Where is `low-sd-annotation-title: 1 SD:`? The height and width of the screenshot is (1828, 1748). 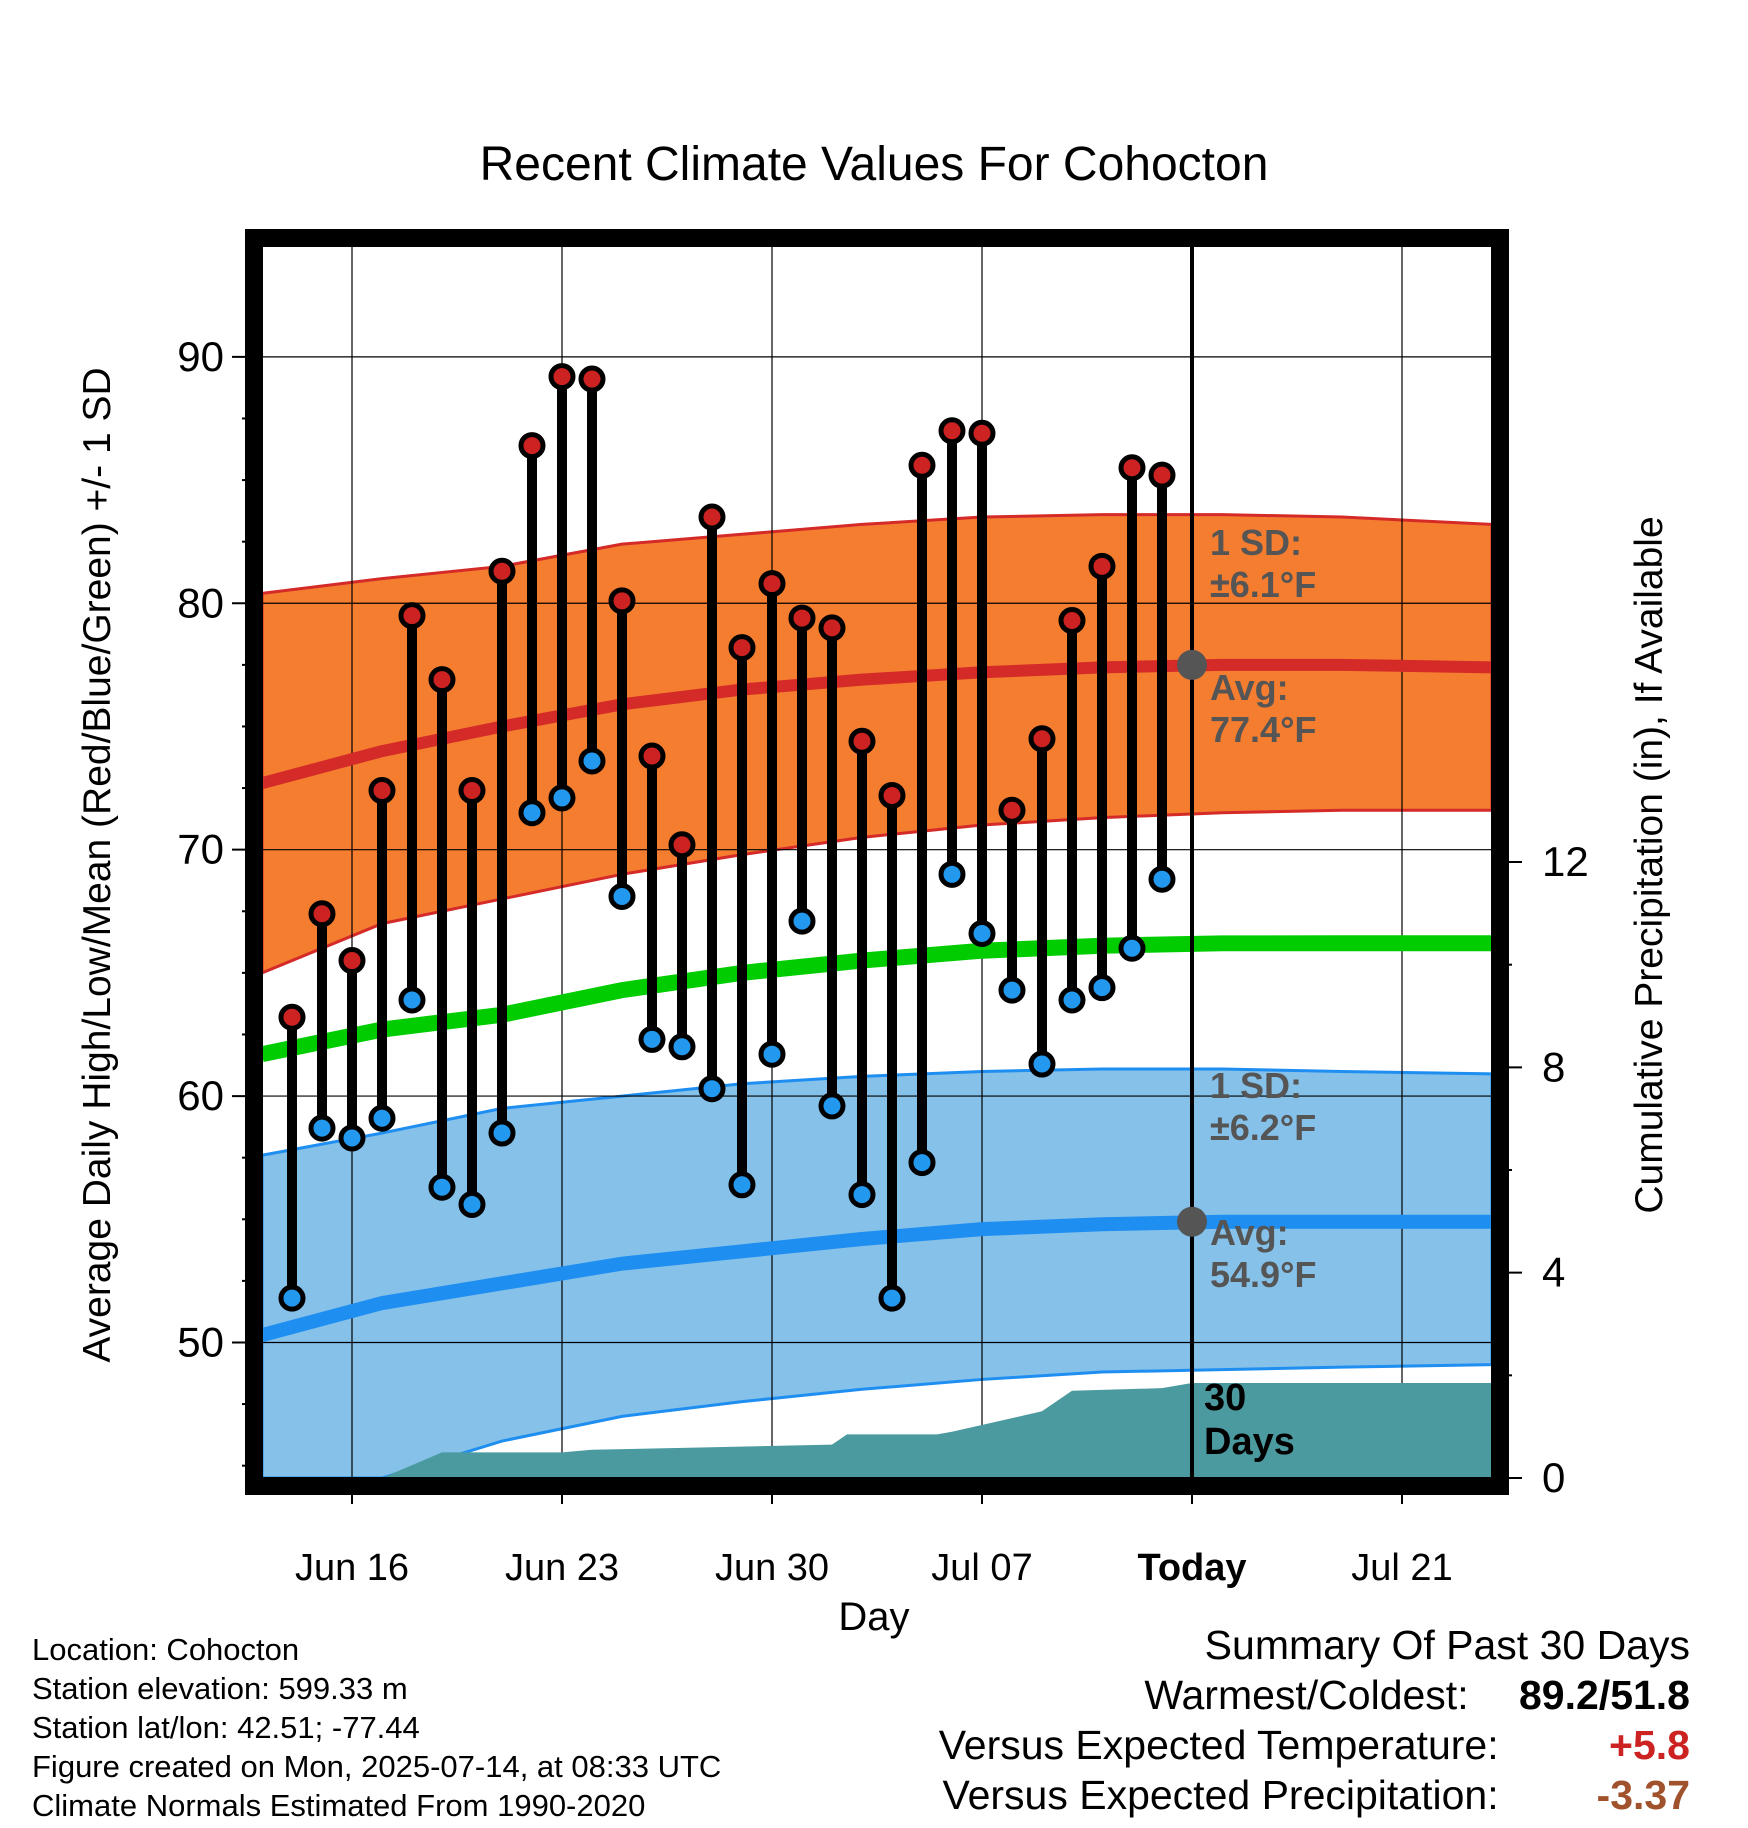 low-sd-annotation-title: 1 SD: is located at coordinates (1256, 1085).